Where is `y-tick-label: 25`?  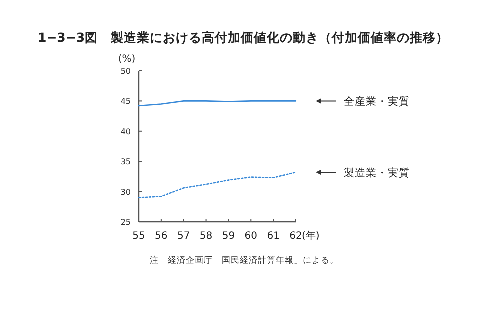
y-tick-label: 25 is located at coordinates (125, 222).